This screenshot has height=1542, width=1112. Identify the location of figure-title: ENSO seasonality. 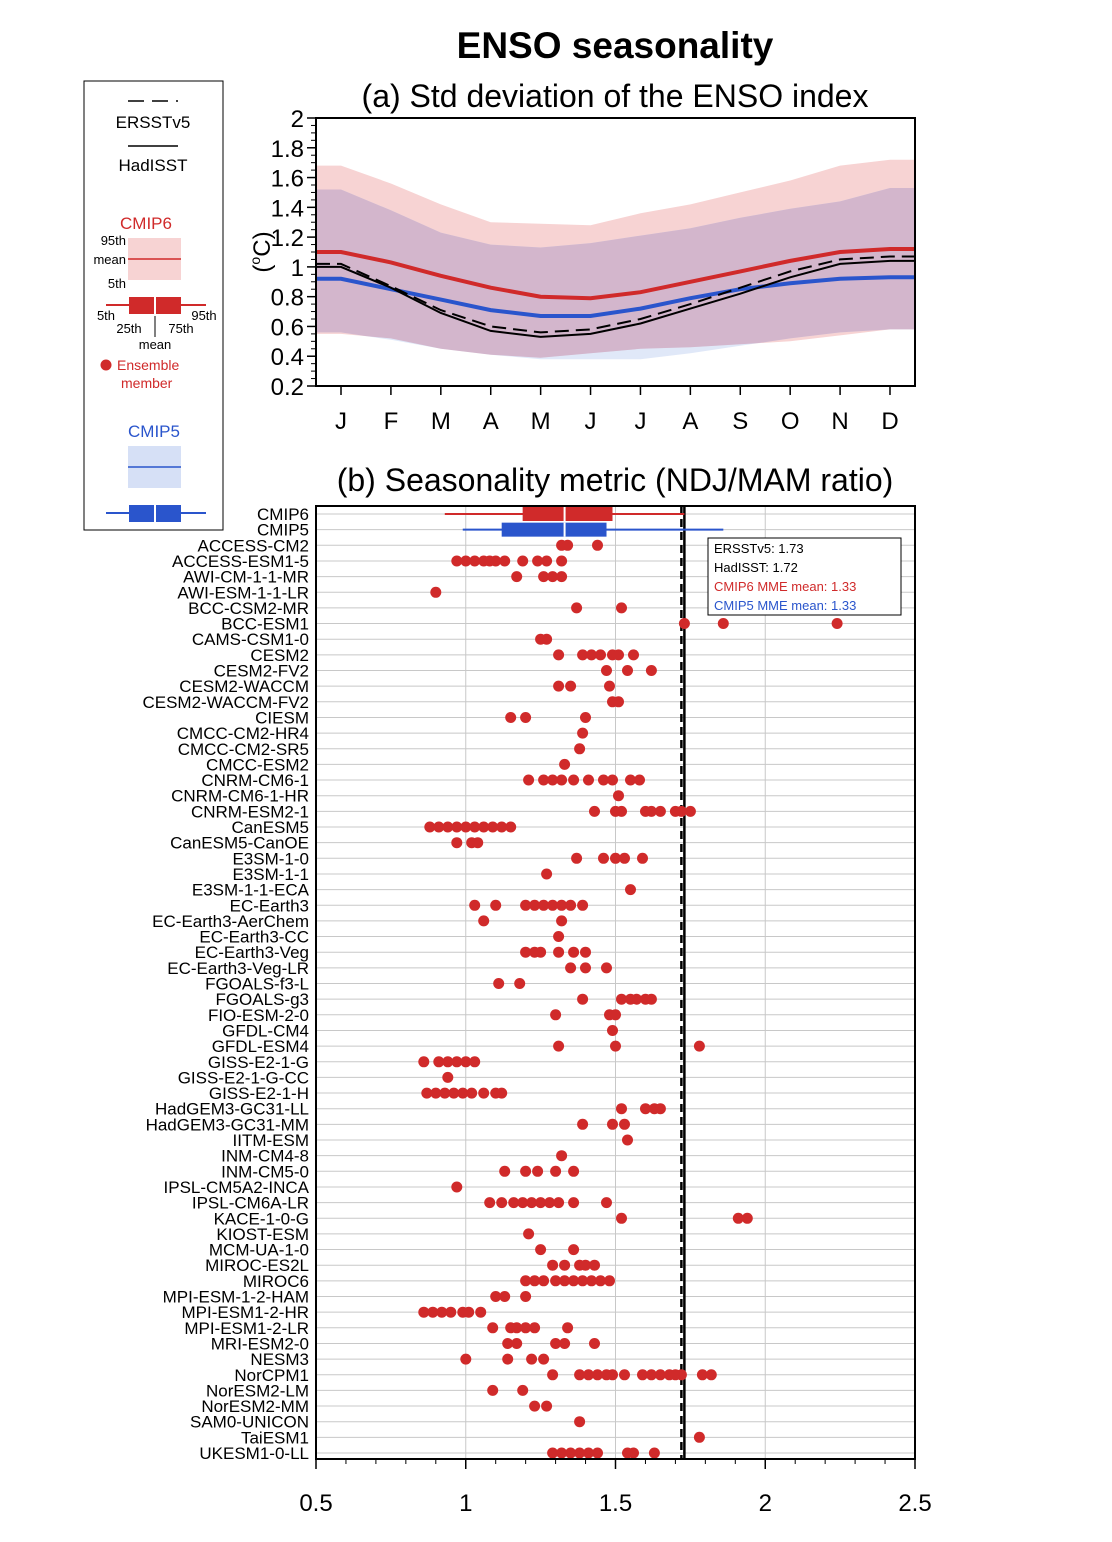
(615, 45).